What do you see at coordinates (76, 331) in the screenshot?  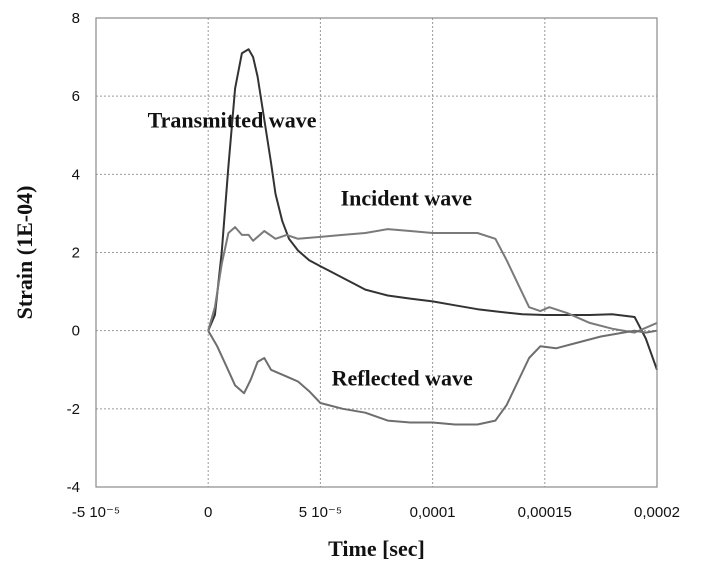 I see `y-tick-label: 0` at bounding box center [76, 331].